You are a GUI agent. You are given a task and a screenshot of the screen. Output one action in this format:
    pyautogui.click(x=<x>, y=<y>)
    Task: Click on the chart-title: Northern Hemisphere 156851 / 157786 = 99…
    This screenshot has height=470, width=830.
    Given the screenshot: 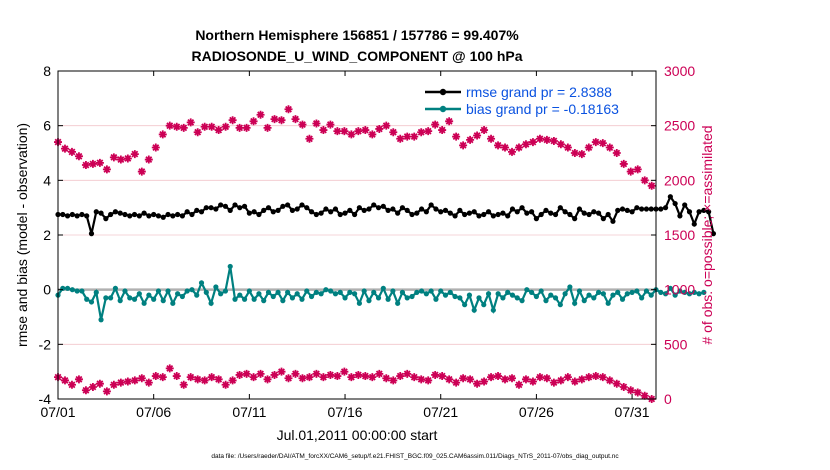 What is the action you would take?
    pyautogui.click(x=357, y=35)
    